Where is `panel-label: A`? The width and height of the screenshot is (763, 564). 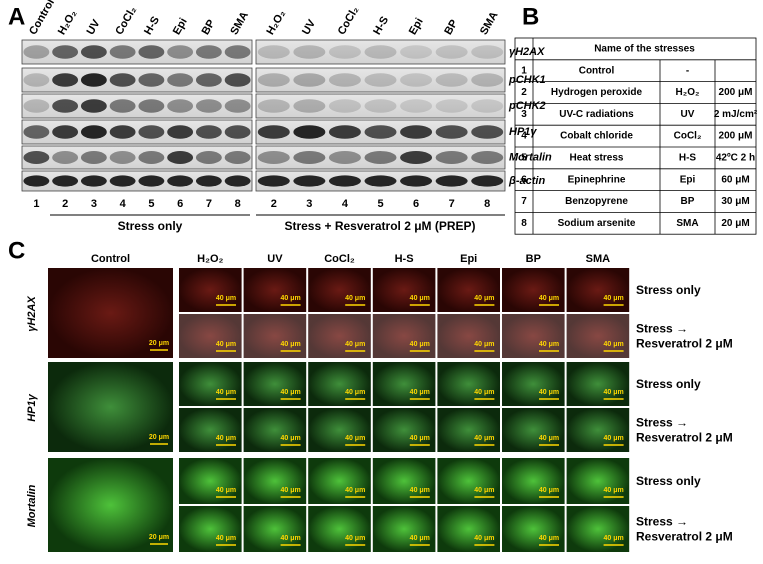
panel-label: A is located at coordinates (16, 16).